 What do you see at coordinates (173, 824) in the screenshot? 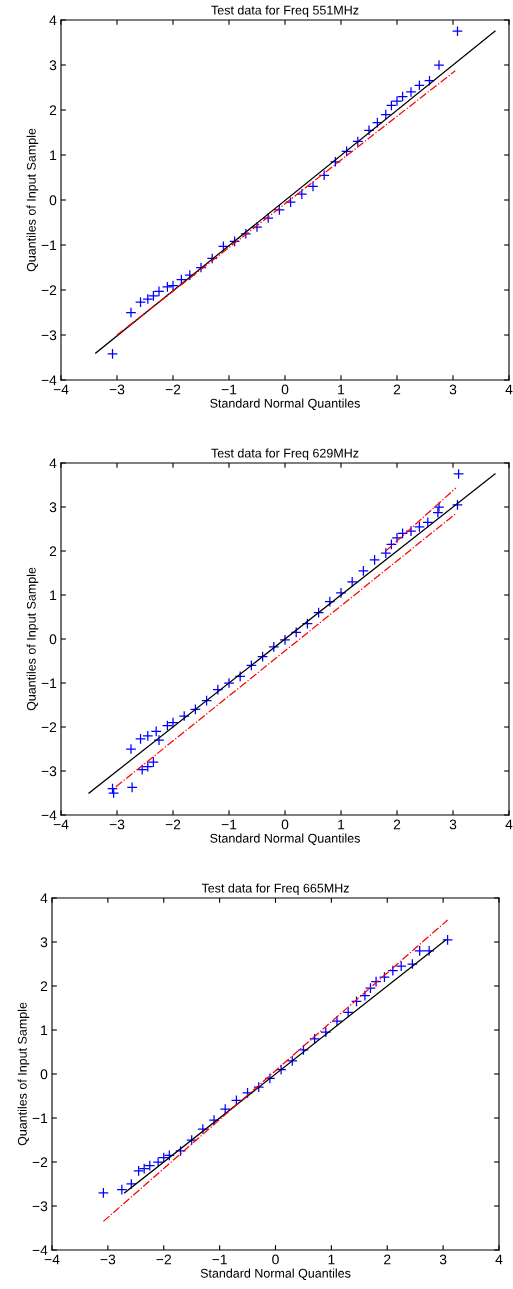
I see `x-tick-label: −2` at bounding box center [173, 824].